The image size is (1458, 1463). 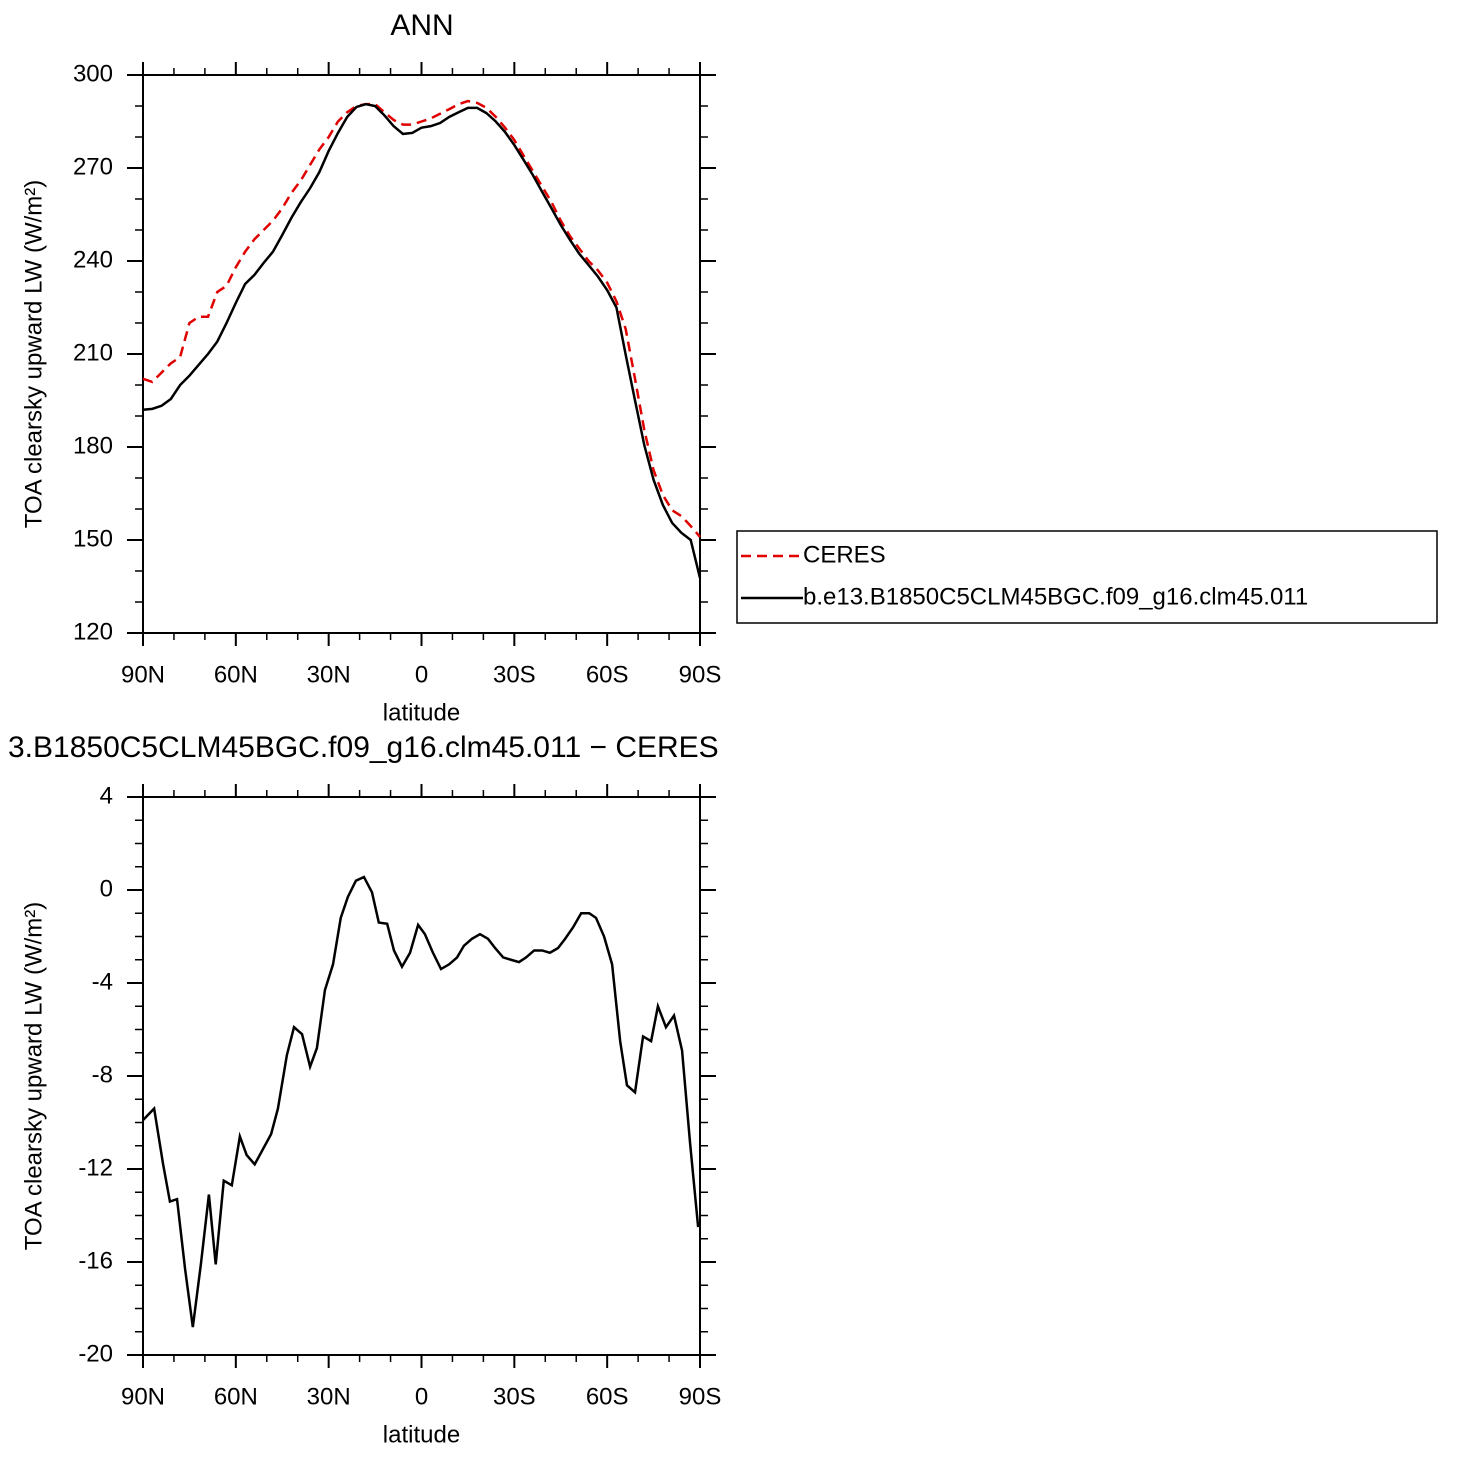 I want to click on y-tick-label: 4, so click(x=106, y=795).